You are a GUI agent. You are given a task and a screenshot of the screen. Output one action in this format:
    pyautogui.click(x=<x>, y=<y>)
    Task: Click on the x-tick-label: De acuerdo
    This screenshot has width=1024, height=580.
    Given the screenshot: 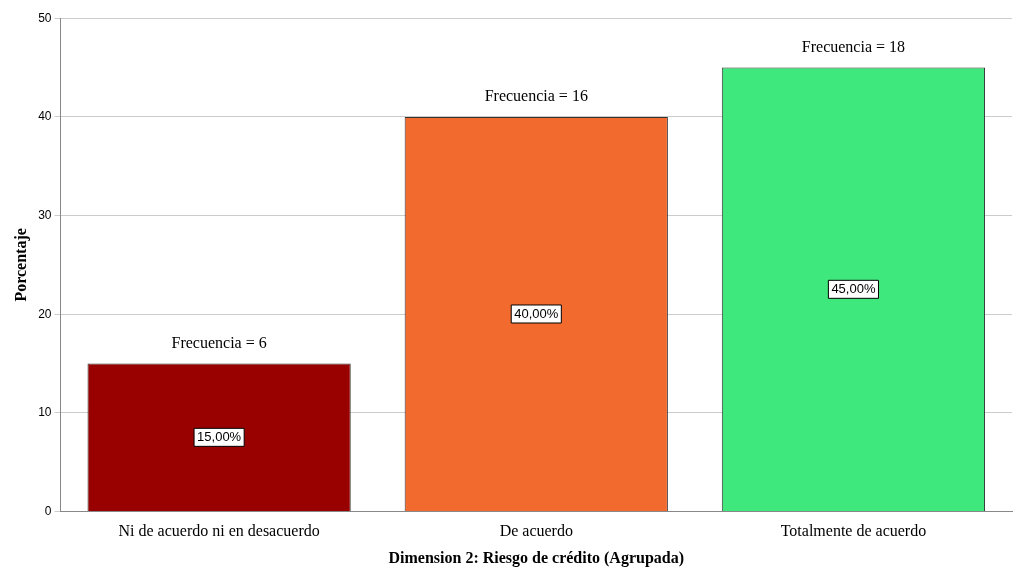 What is the action you would take?
    pyautogui.click(x=536, y=531)
    